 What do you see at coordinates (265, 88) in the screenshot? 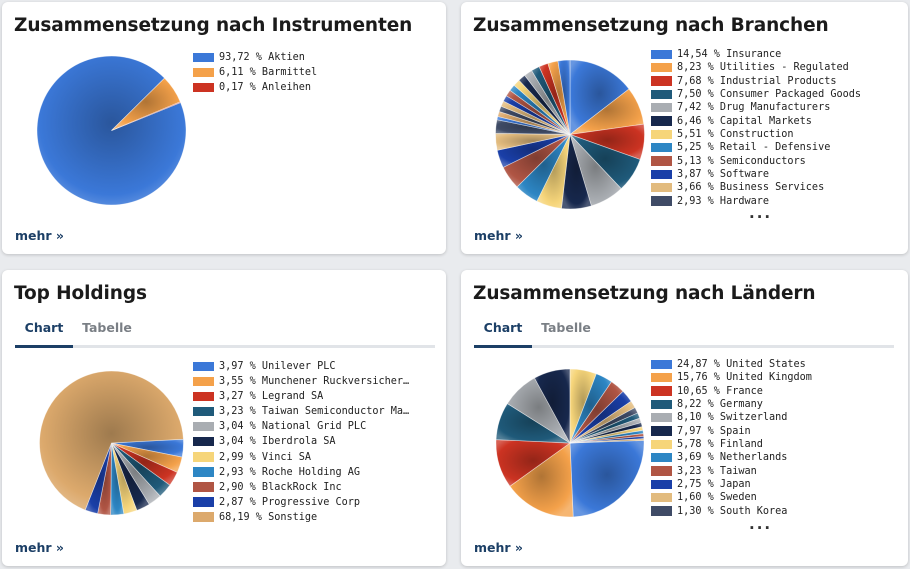
I see `legend-label: 0,17 % Anleihen` at bounding box center [265, 88].